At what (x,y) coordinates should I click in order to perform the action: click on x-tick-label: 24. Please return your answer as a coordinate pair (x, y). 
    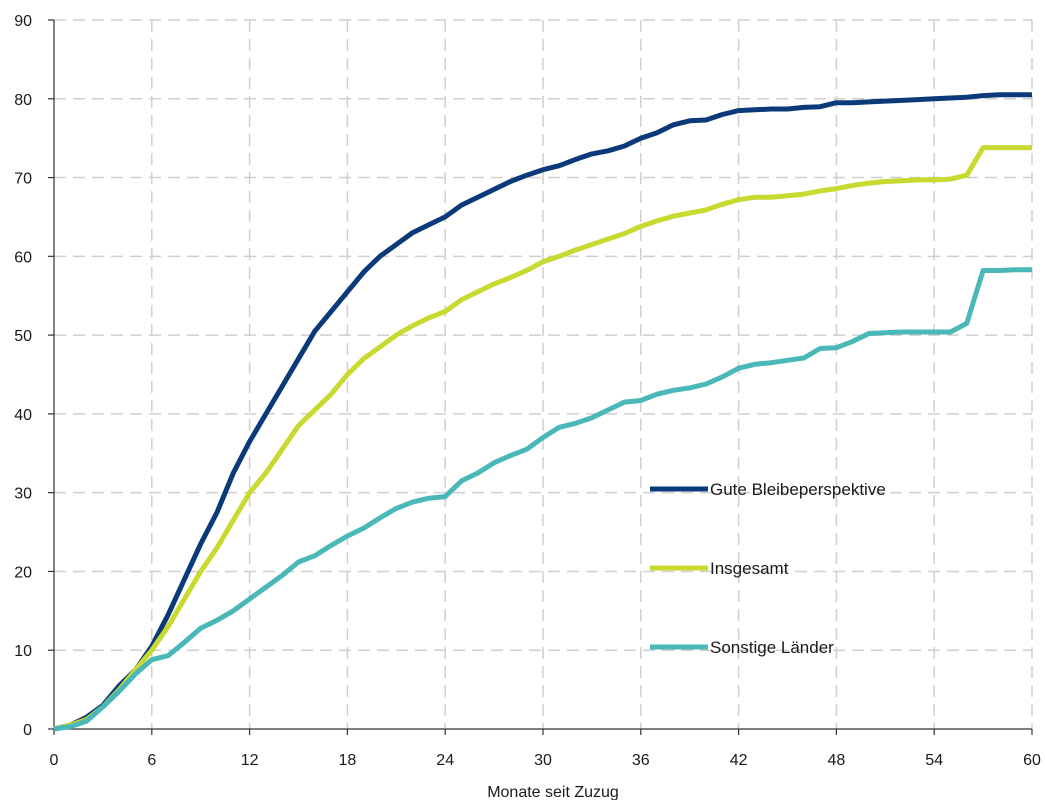
    Looking at the image, I should click on (445, 760).